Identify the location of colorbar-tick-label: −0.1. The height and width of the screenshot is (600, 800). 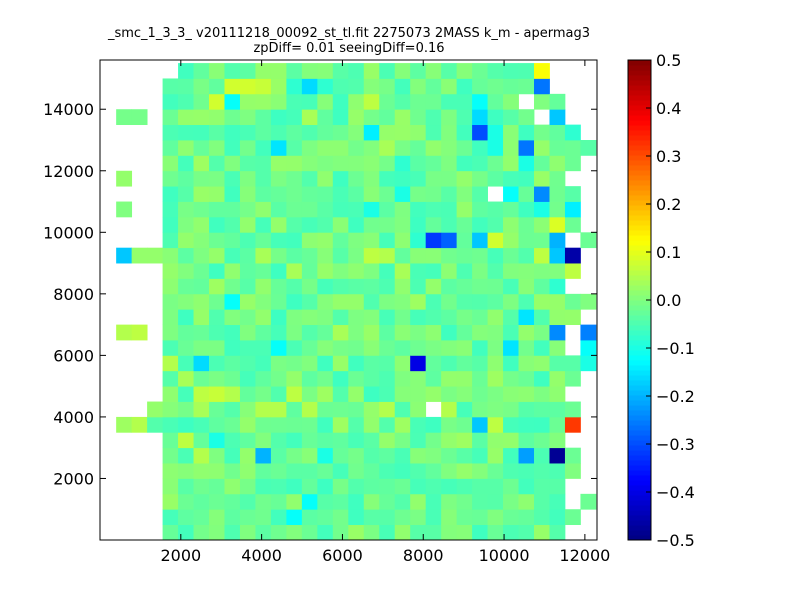
(675, 348).